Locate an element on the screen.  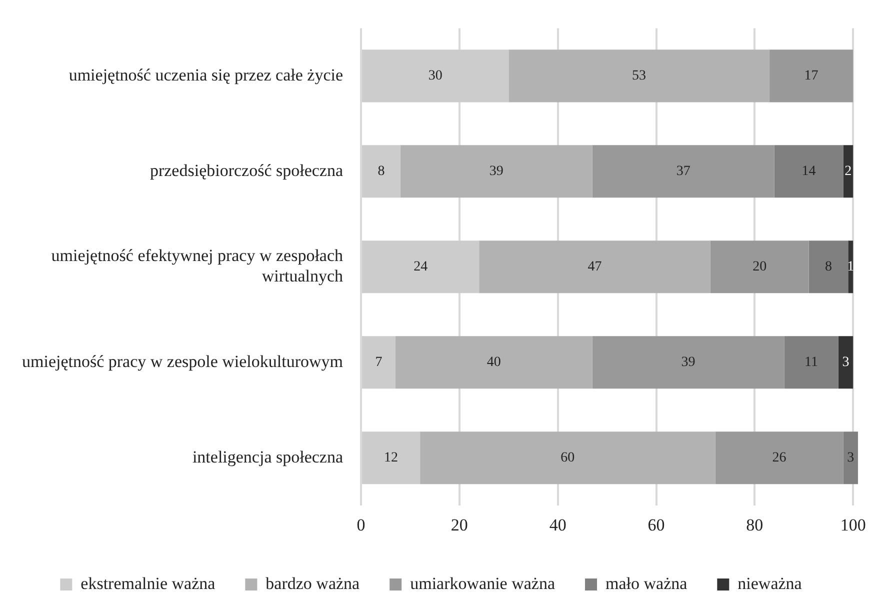
data-label: 20 is located at coordinates (759, 267).